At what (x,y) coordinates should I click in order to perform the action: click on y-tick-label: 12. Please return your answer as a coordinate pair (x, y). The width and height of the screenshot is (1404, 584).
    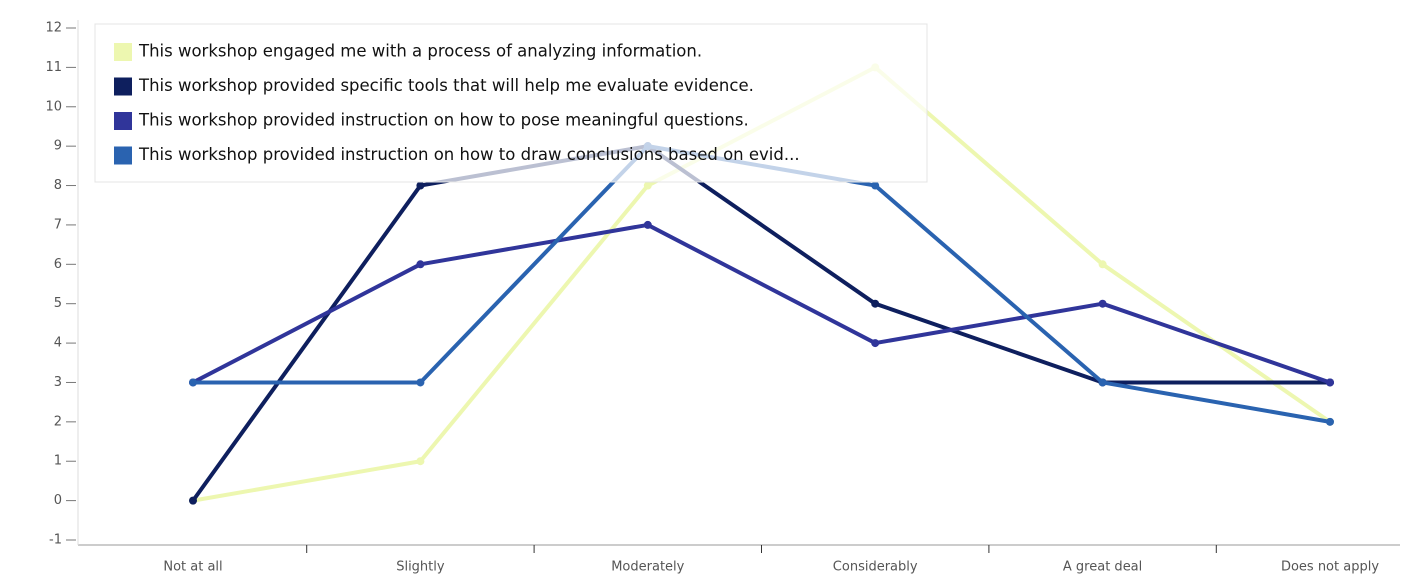
    Looking at the image, I should click on (53, 28).